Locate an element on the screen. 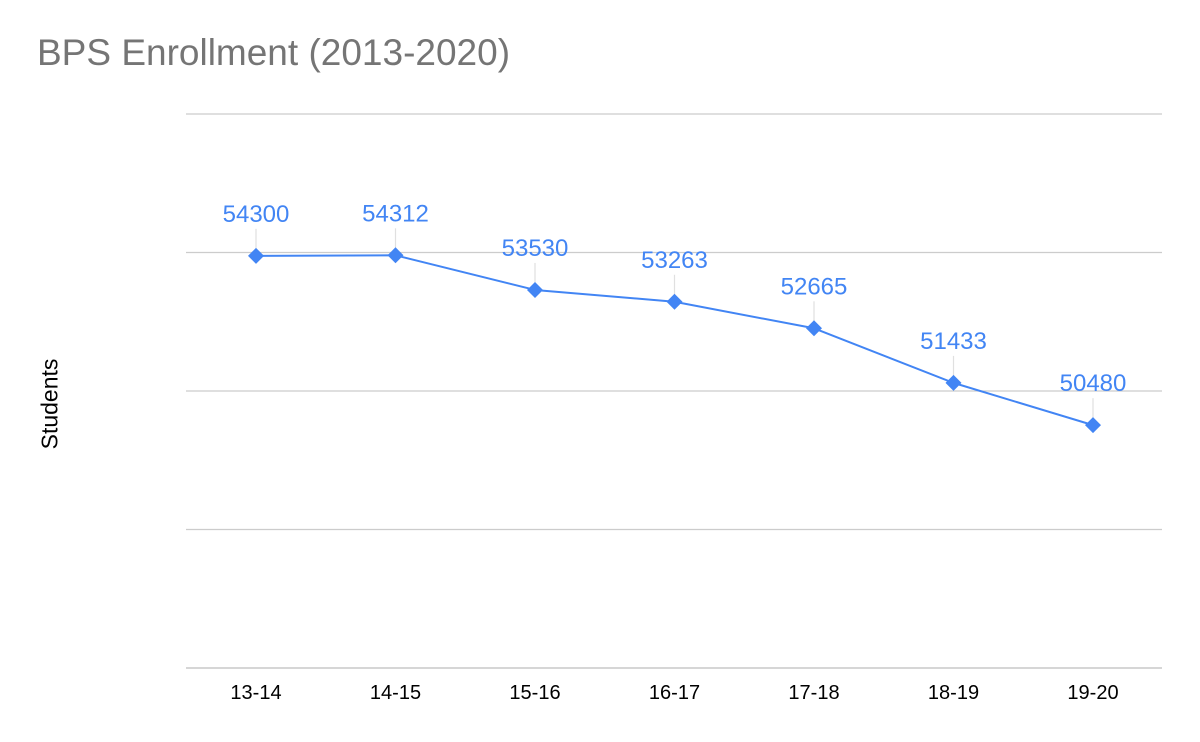 This screenshot has height=742, width=1200. x-tick-label: 17-18 is located at coordinates (813, 693).